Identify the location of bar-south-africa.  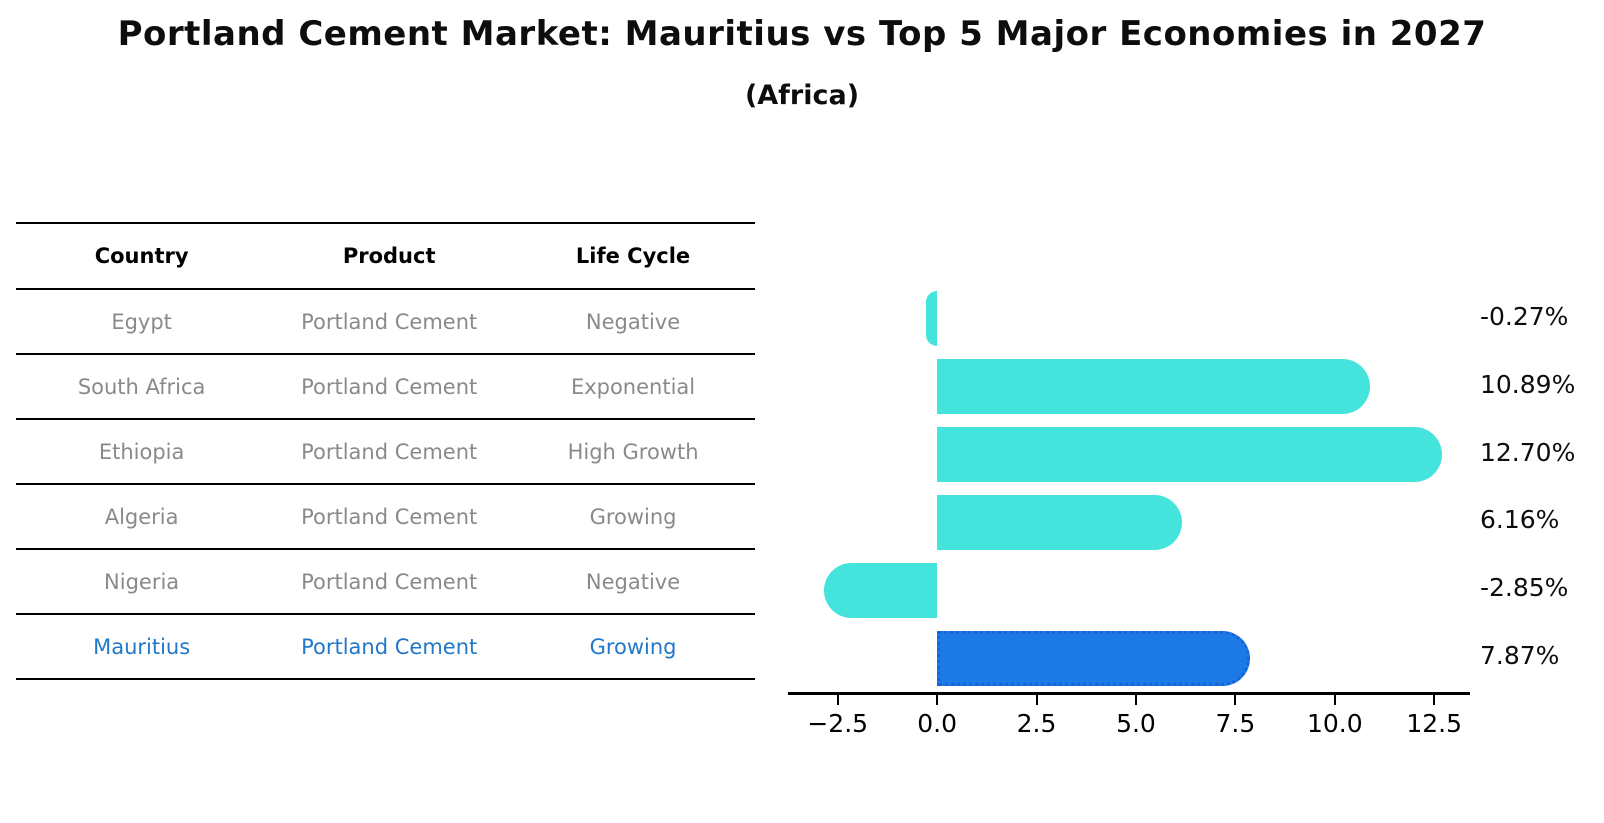
(1154, 387).